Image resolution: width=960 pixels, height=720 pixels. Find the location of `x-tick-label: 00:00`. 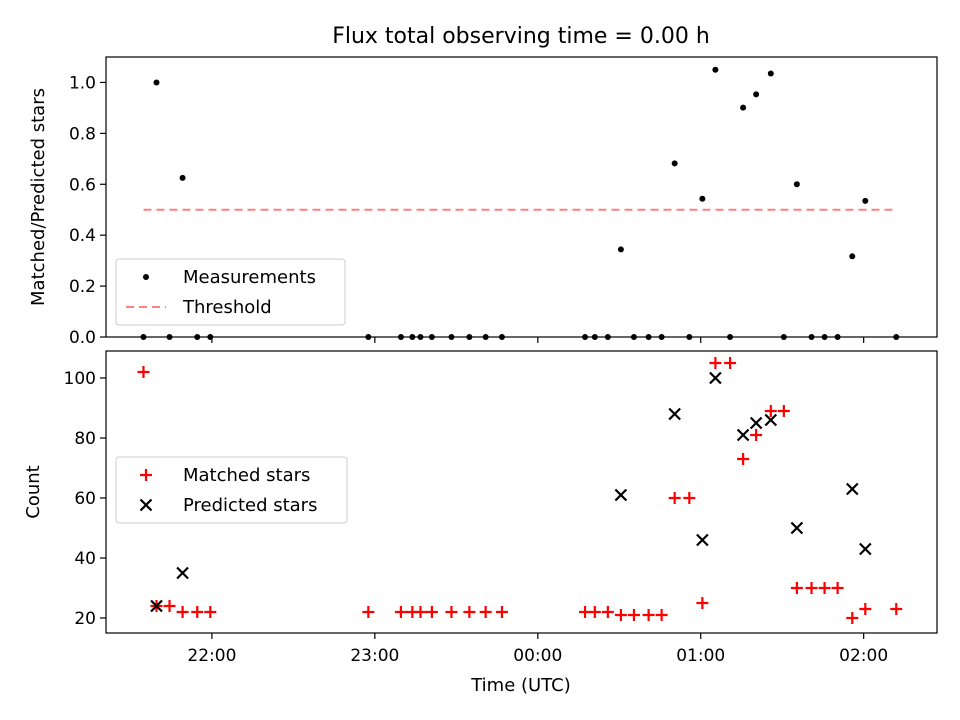

x-tick-label: 00:00 is located at coordinates (537, 656).